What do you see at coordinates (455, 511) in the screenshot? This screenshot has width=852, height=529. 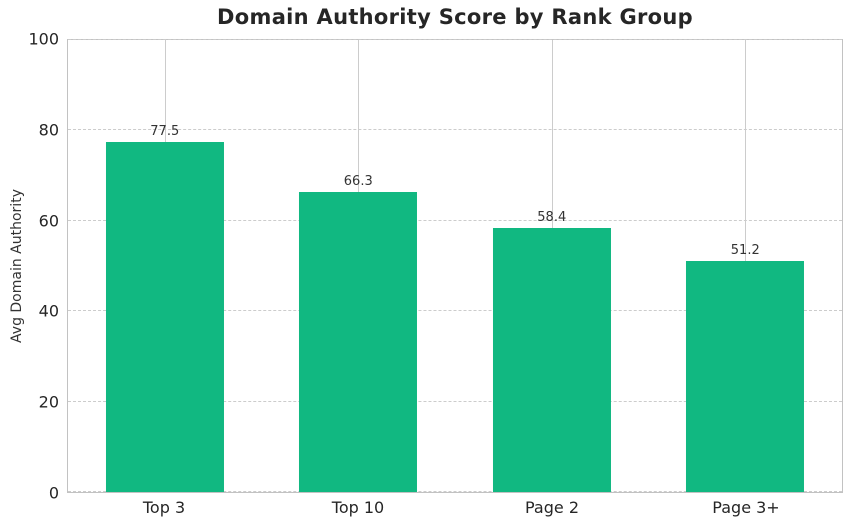 I see `x-axis-tick-labels: Top 3 Top 10 Page 2 Page 3+` at bounding box center [455, 511].